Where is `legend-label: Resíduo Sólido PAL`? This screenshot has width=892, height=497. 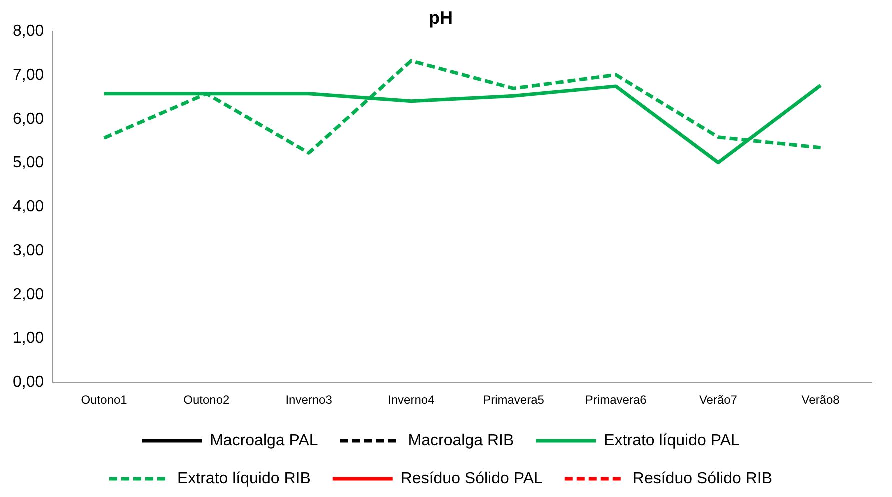 legend-label: Resíduo Sólido PAL is located at coordinates (471, 479).